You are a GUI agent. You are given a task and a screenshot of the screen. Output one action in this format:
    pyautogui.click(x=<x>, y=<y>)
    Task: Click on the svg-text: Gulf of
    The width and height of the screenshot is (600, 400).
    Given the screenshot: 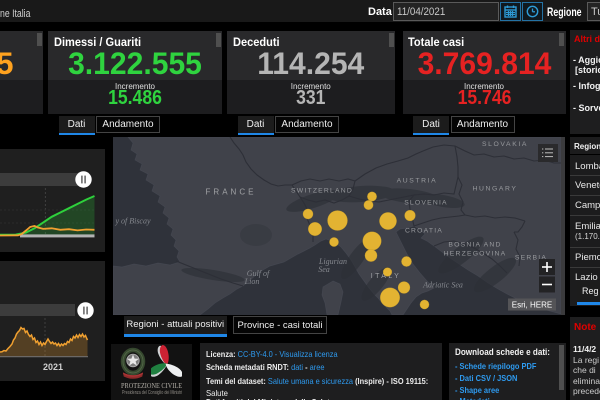 What is the action you would take?
    pyautogui.click(x=259, y=273)
    